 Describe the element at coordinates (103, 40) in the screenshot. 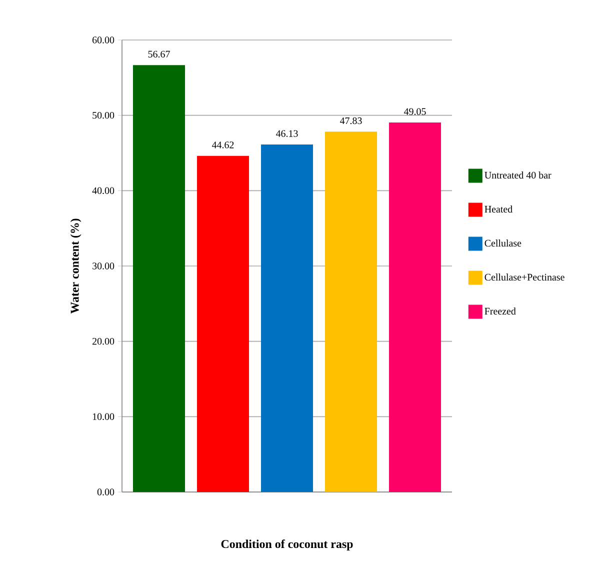

I see `y-tick-label: 60.00` at that location.